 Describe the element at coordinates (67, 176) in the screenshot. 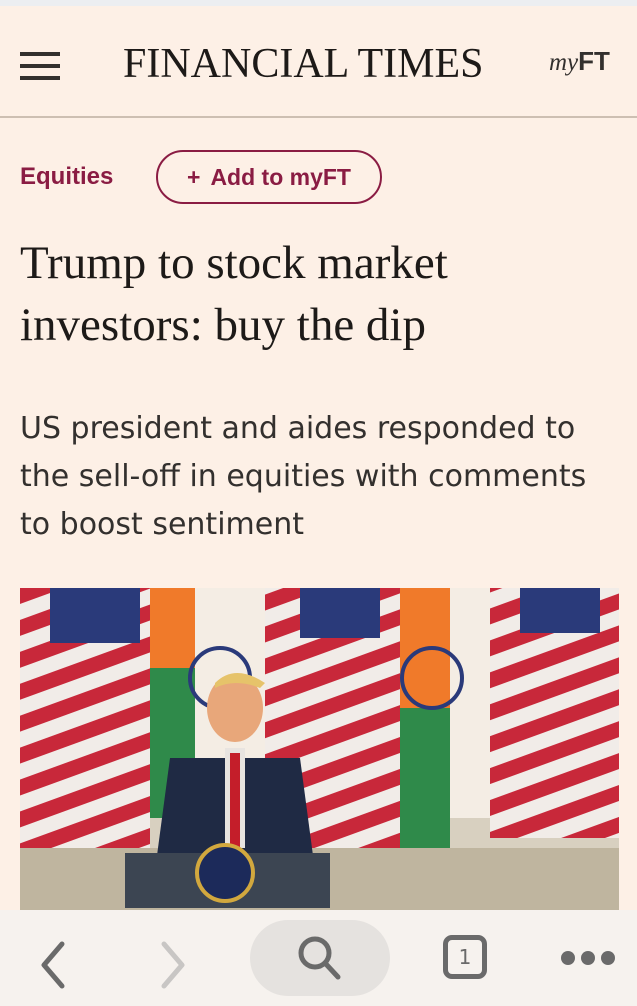

I see `topic-link: Equities` at that location.